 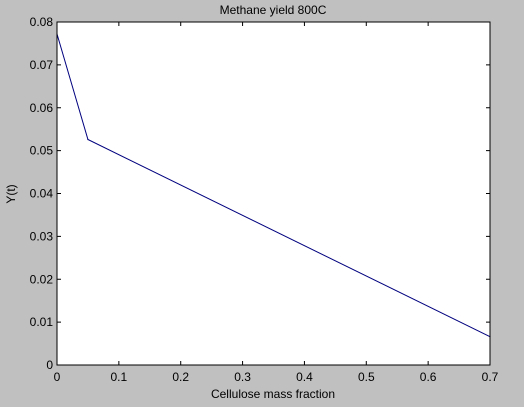 I want to click on x-tick-label: 0, so click(x=57, y=377).